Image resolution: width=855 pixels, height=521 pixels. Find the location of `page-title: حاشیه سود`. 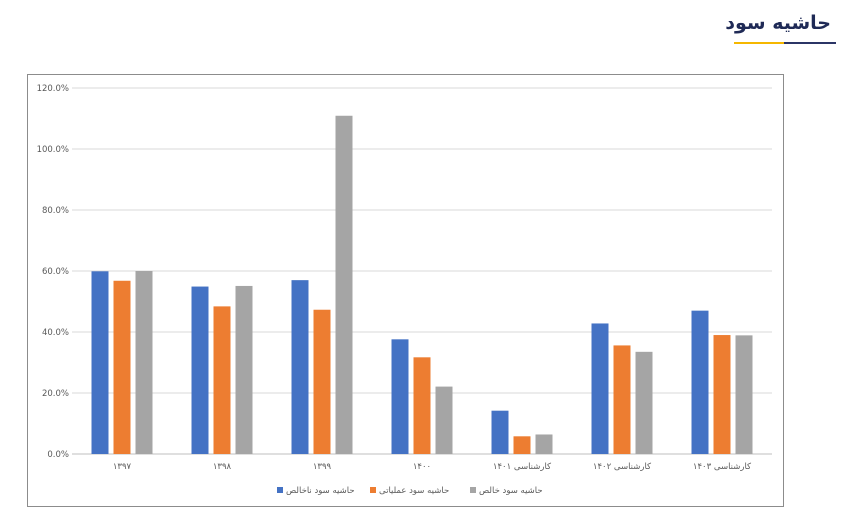

page-title: حاشیه سود is located at coordinates (778, 23).